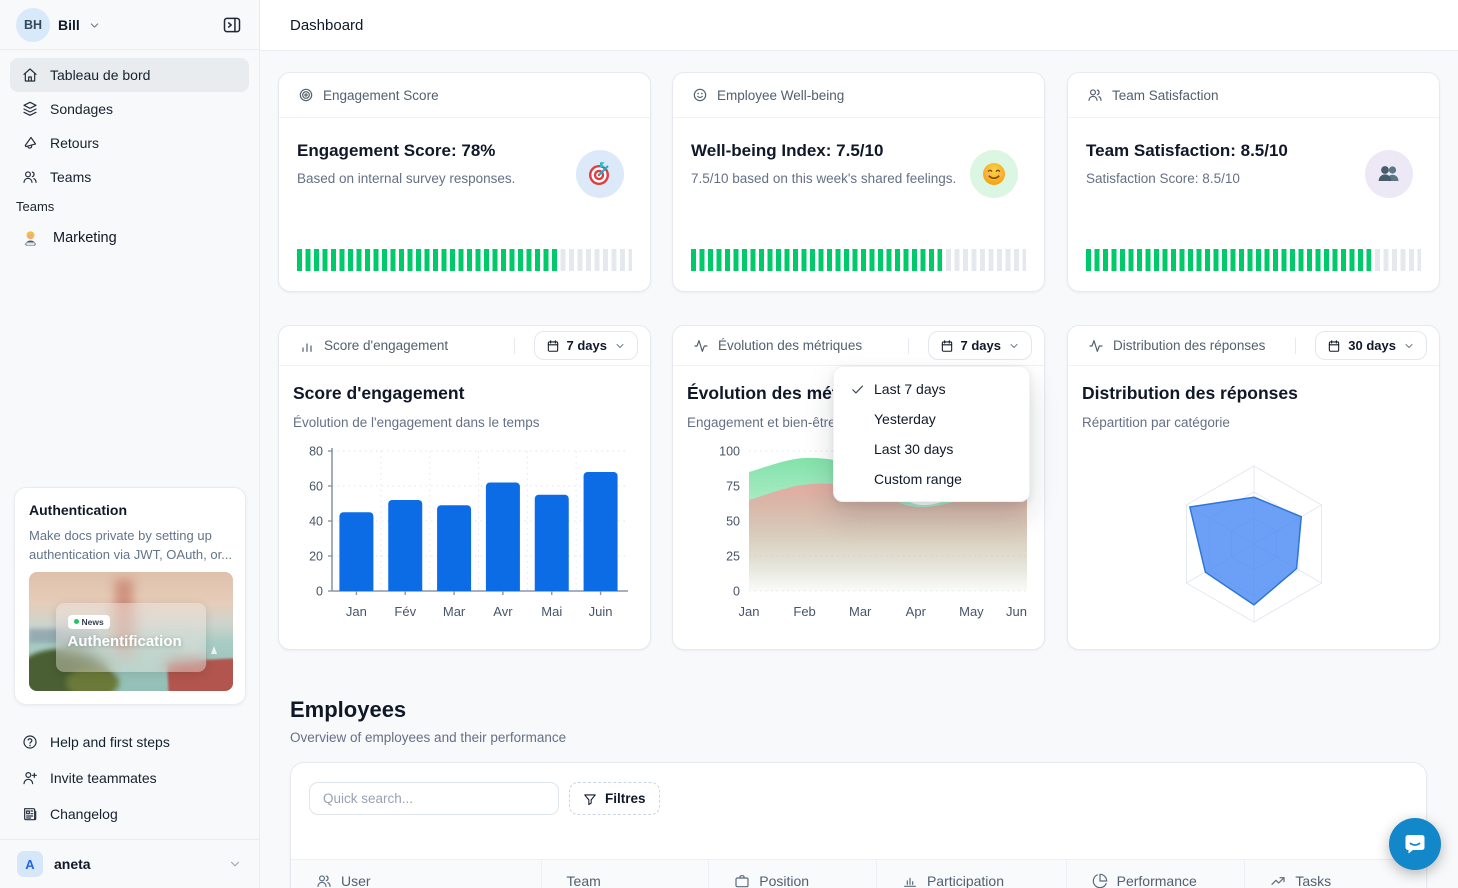  I want to click on column-header-team: Team, so click(624, 874).